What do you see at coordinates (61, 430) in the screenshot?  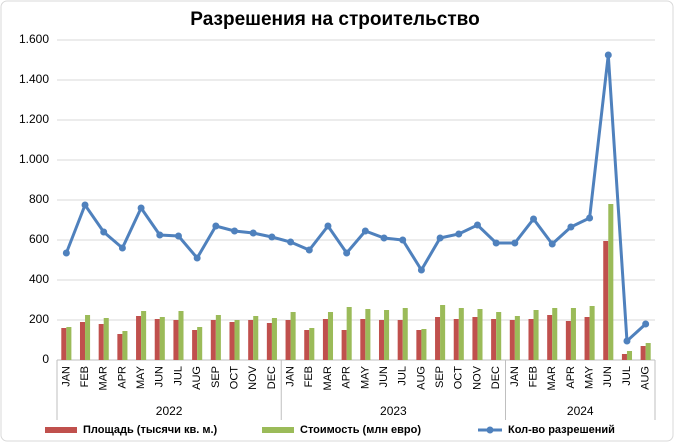 I see `legend-swatch` at bounding box center [61, 430].